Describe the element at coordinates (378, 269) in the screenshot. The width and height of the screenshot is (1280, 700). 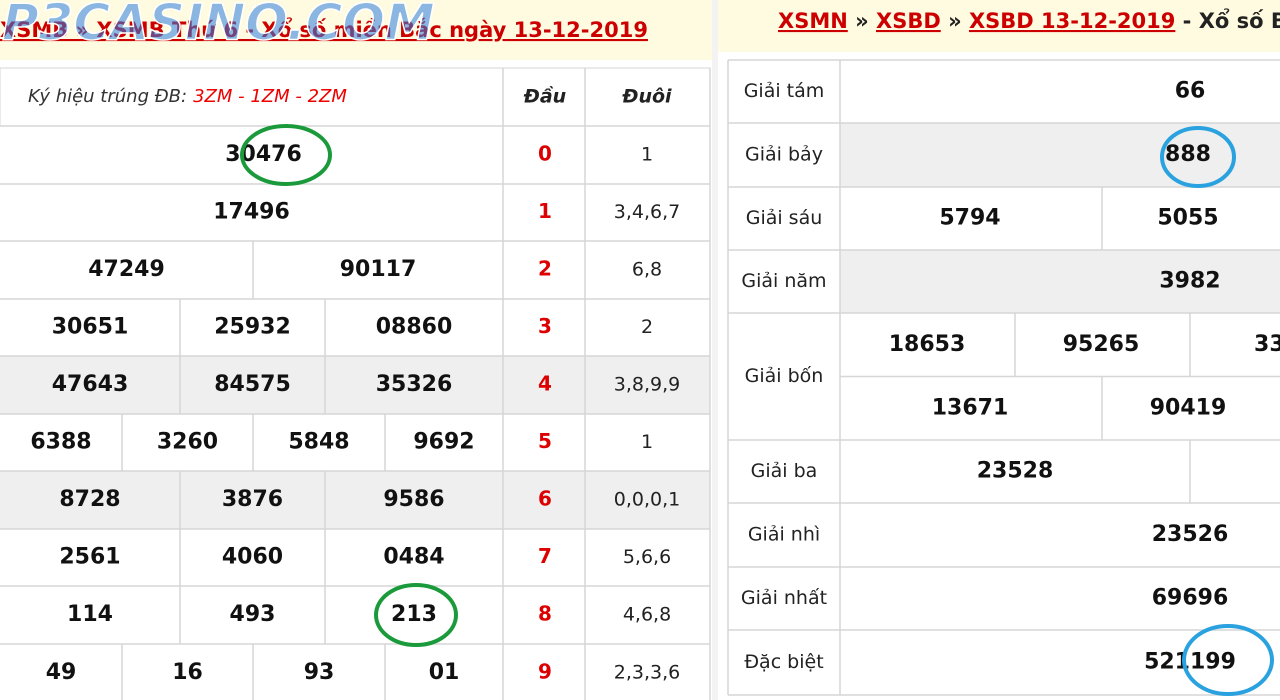
I see `prize-number: 90117` at that location.